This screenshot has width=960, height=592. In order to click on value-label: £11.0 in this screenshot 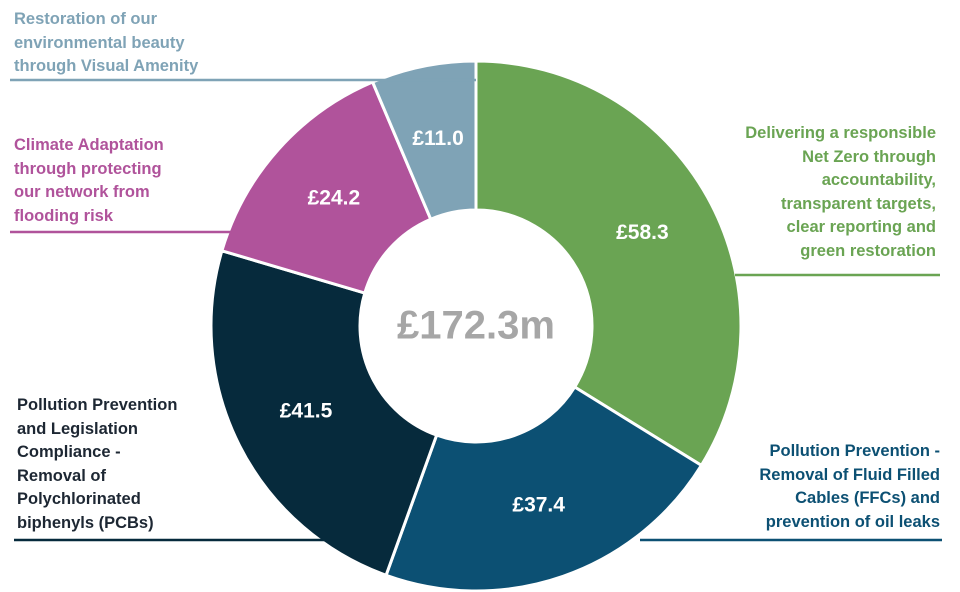, I will do `click(437, 138)`.